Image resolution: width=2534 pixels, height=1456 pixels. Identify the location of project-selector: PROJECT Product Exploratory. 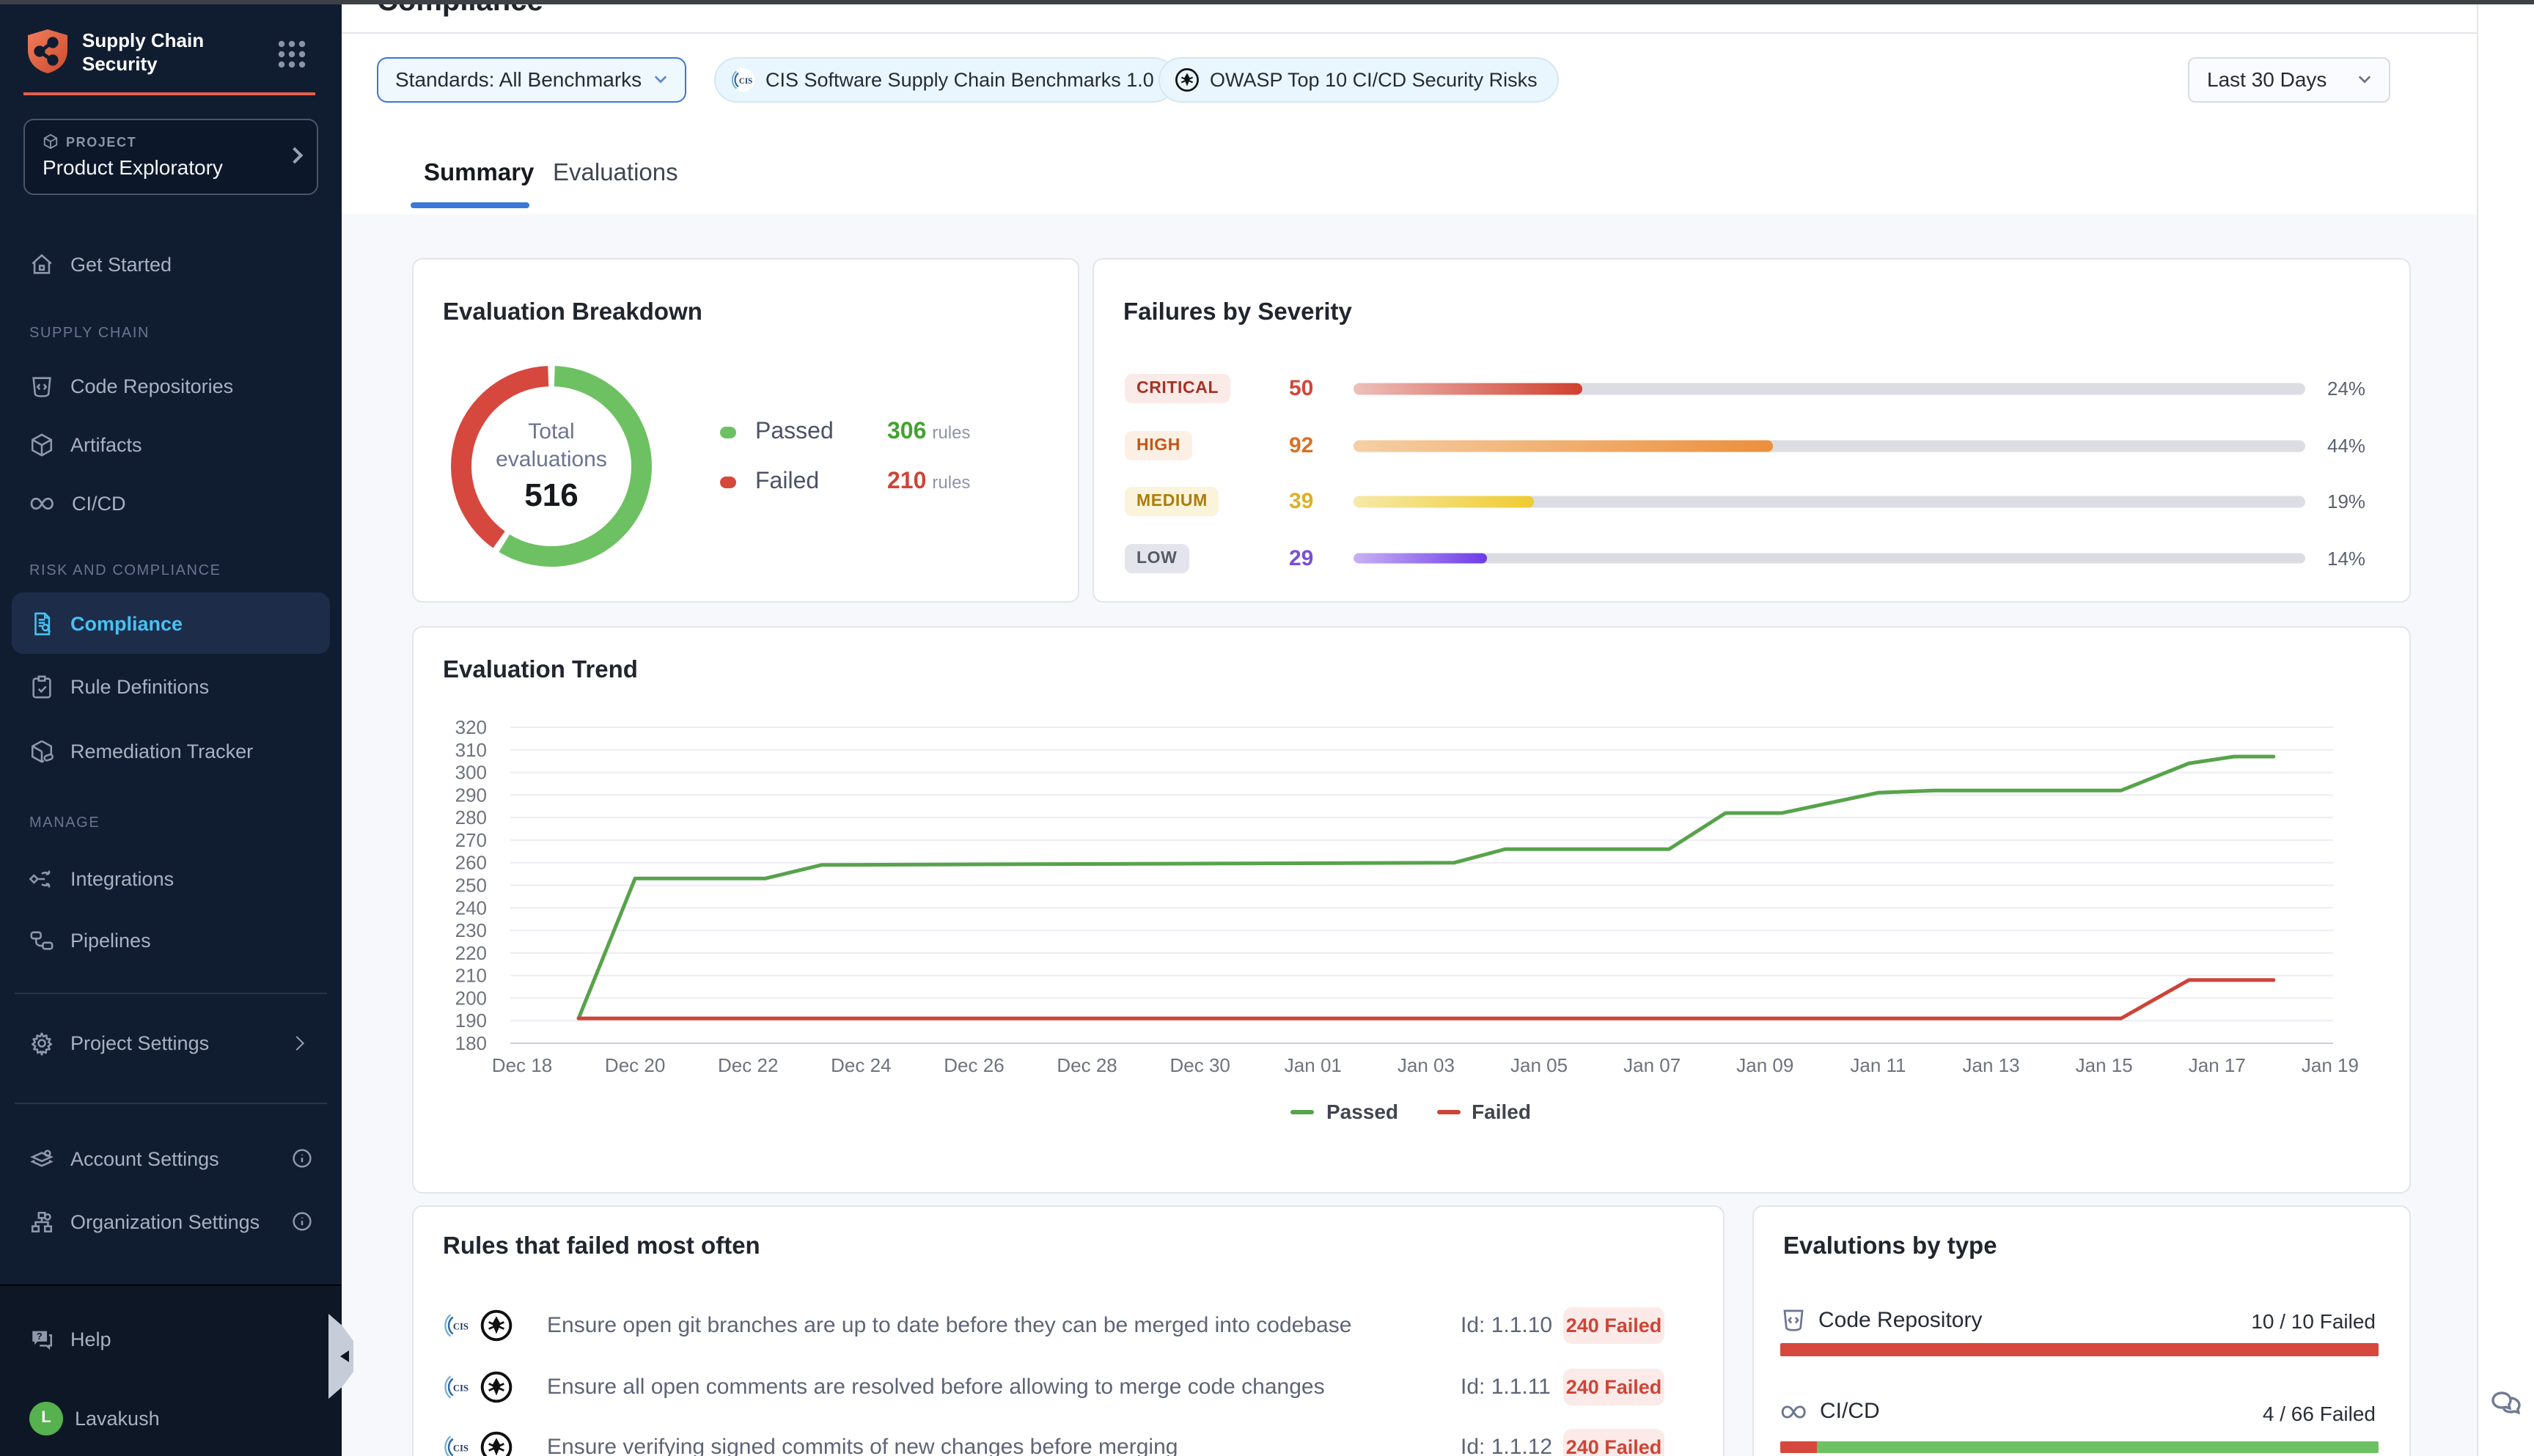
(170, 157).